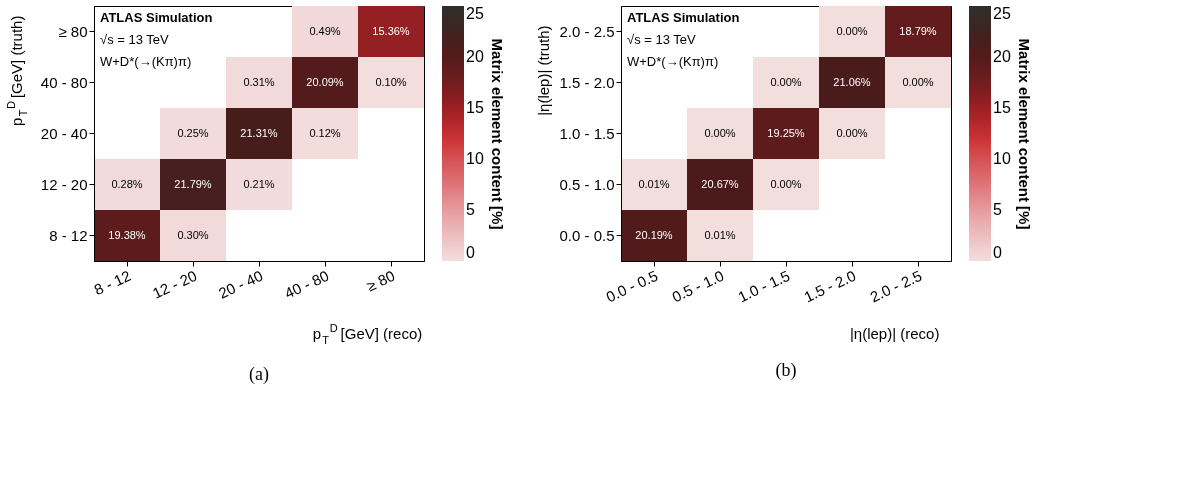 The height and width of the screenshot is (495, 1198). I want to click on x-tick-label: 0.5 - 1.0, so click(698, 286).